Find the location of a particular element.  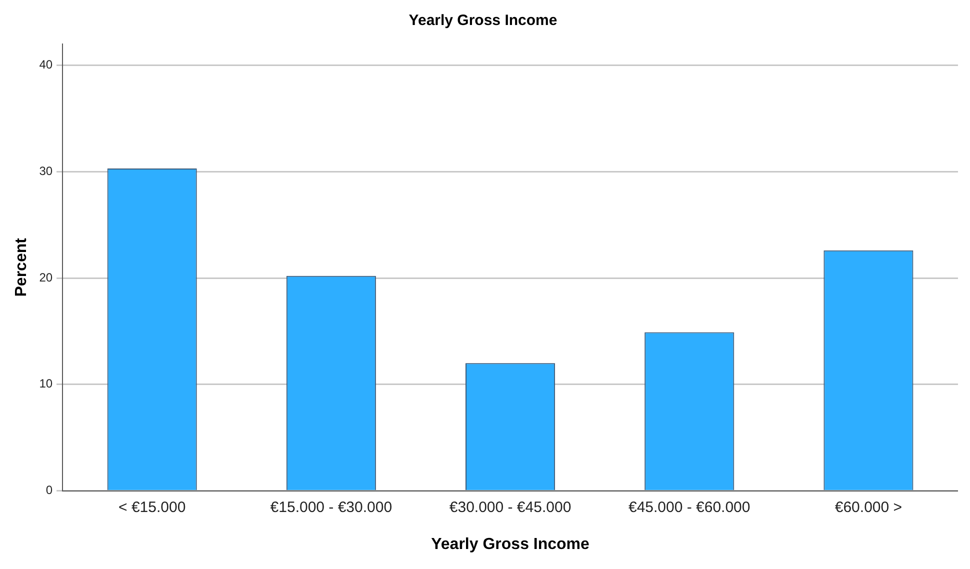

x-tick-label: €45.000 - €60.000 is located at coordinates (689, 507).